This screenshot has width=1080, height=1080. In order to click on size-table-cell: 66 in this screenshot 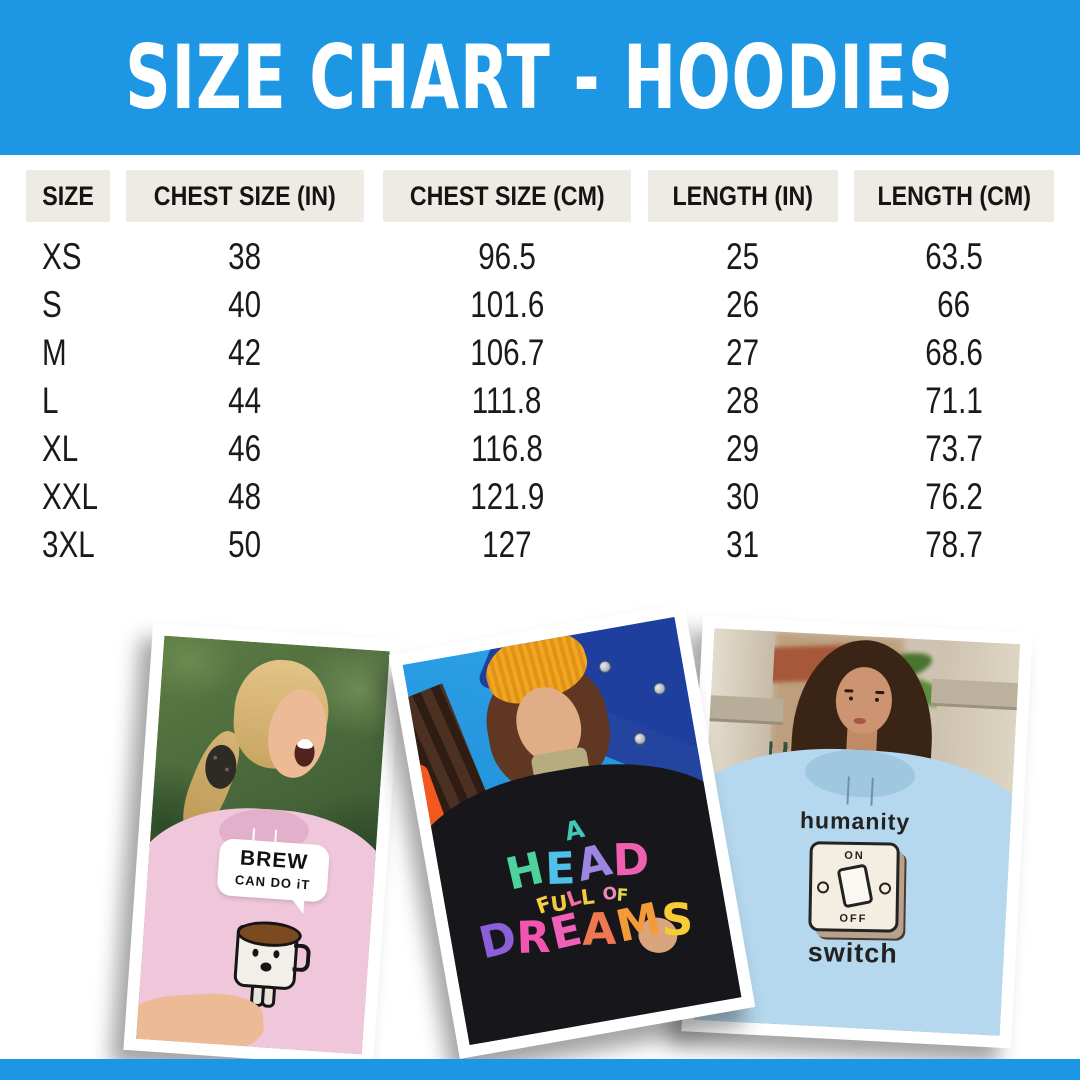, I will do `click(954, 305)`.